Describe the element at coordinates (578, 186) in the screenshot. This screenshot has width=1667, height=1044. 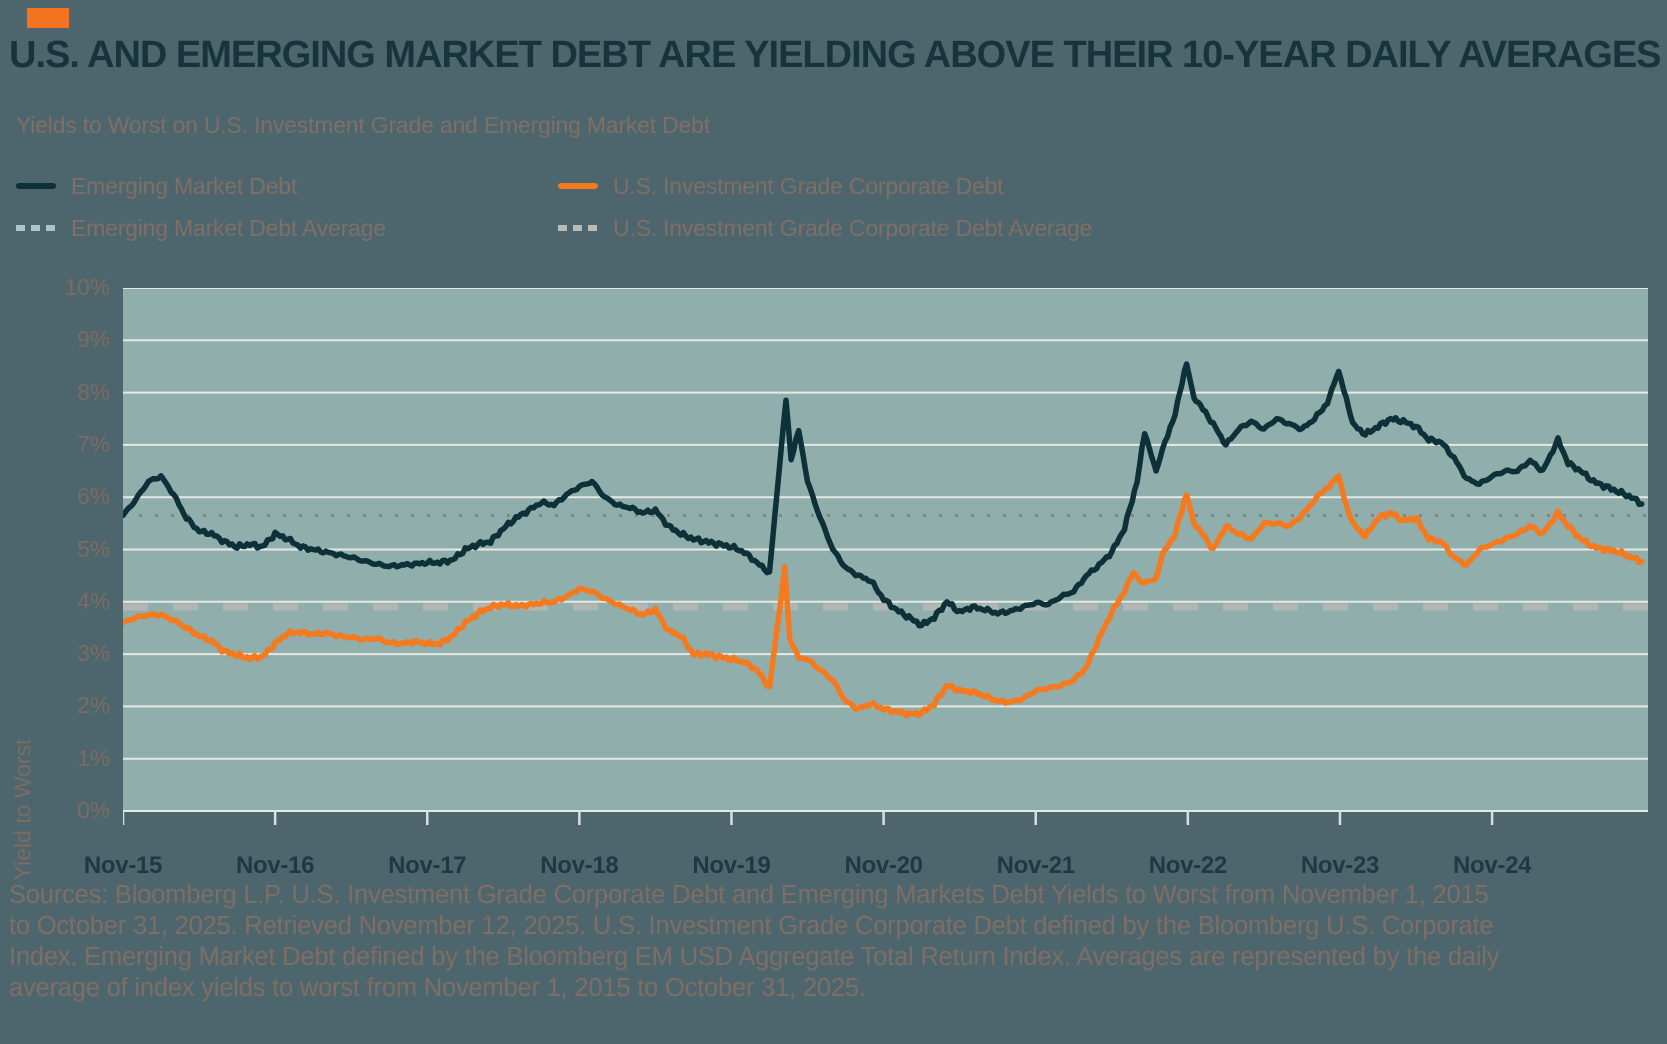
I see `ig-debt-swatch` at that location.